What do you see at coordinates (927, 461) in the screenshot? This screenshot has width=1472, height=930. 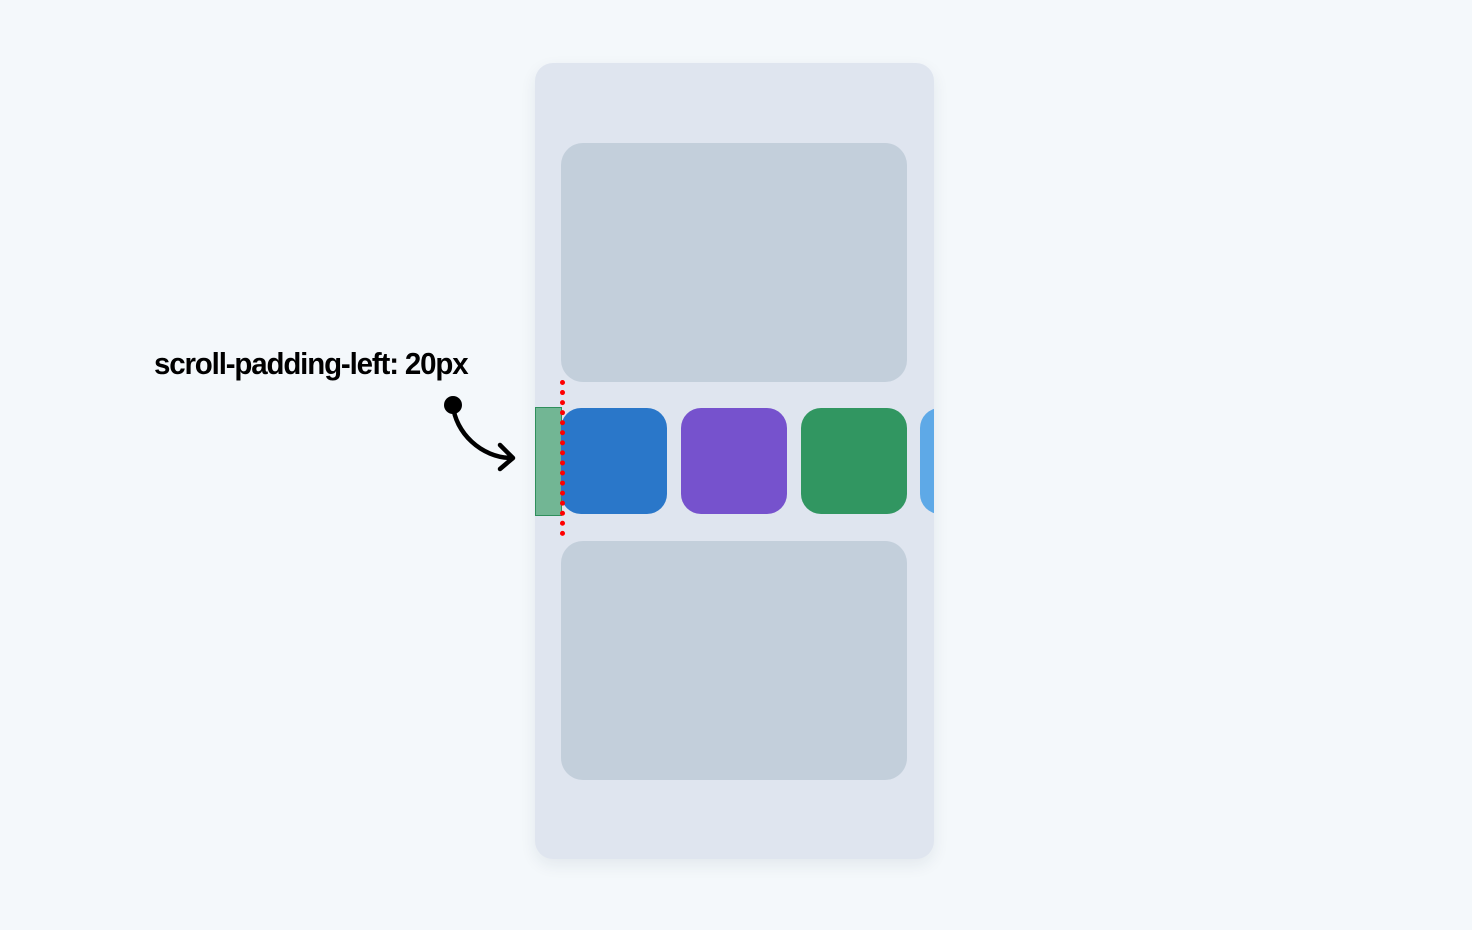 I see `carousel-item-light-blue` at bounding box center [927, 461].